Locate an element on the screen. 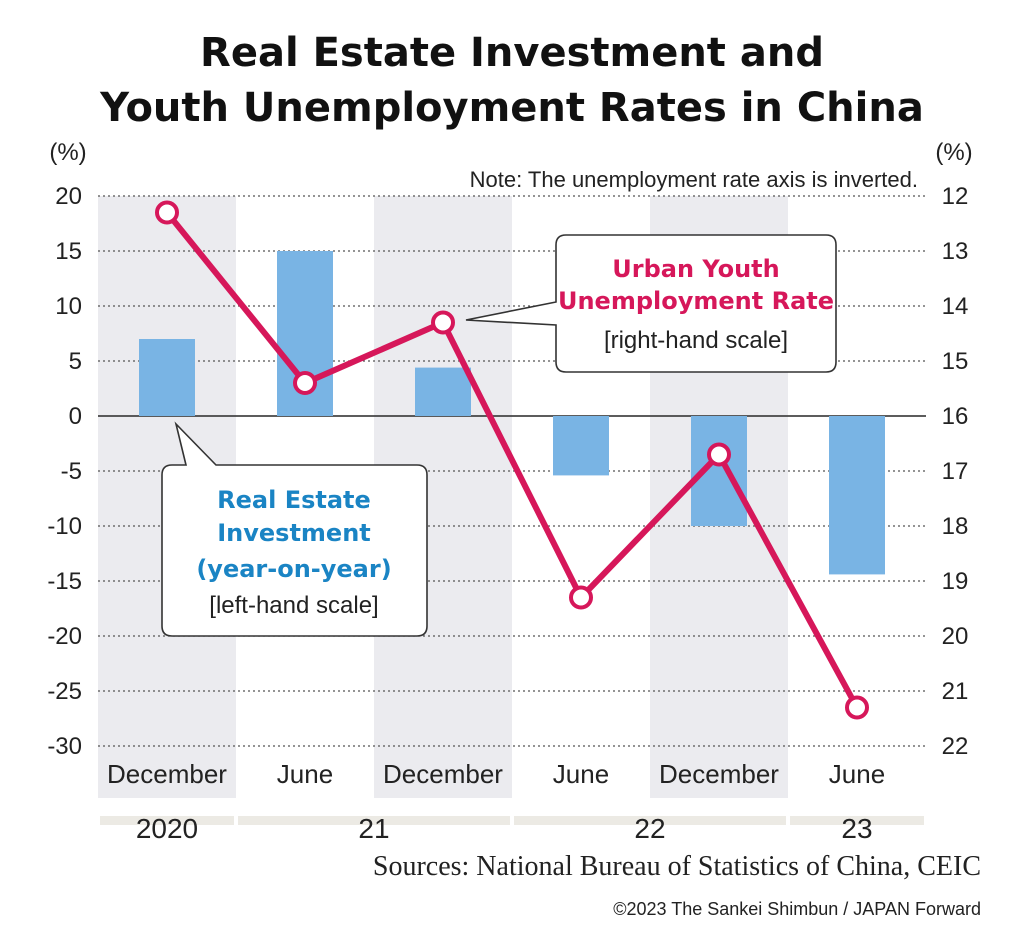 Image resolution: width=1024 pixels, height=940 pixels. callout-investment-line-1: Real Estate is located at coordinates (294, 500).